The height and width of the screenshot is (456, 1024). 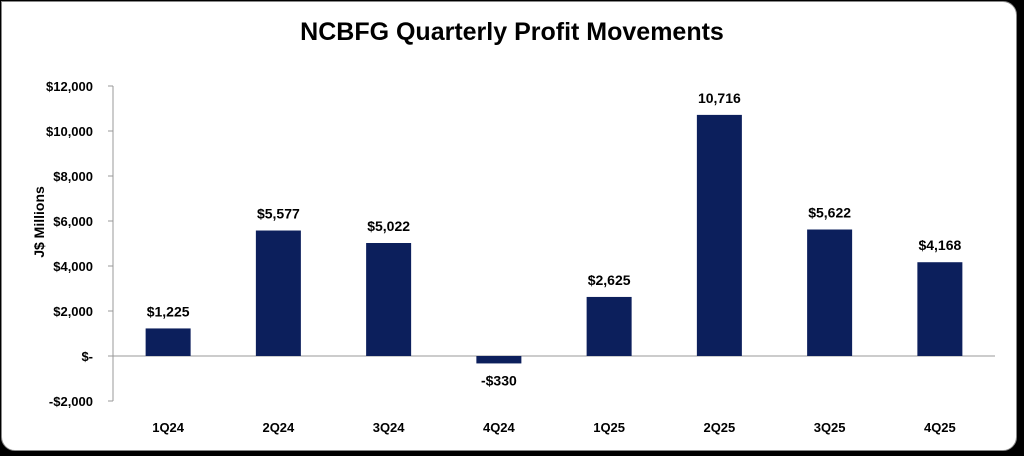 I want to click on bar-4Q25, so click(x=940, y=309).